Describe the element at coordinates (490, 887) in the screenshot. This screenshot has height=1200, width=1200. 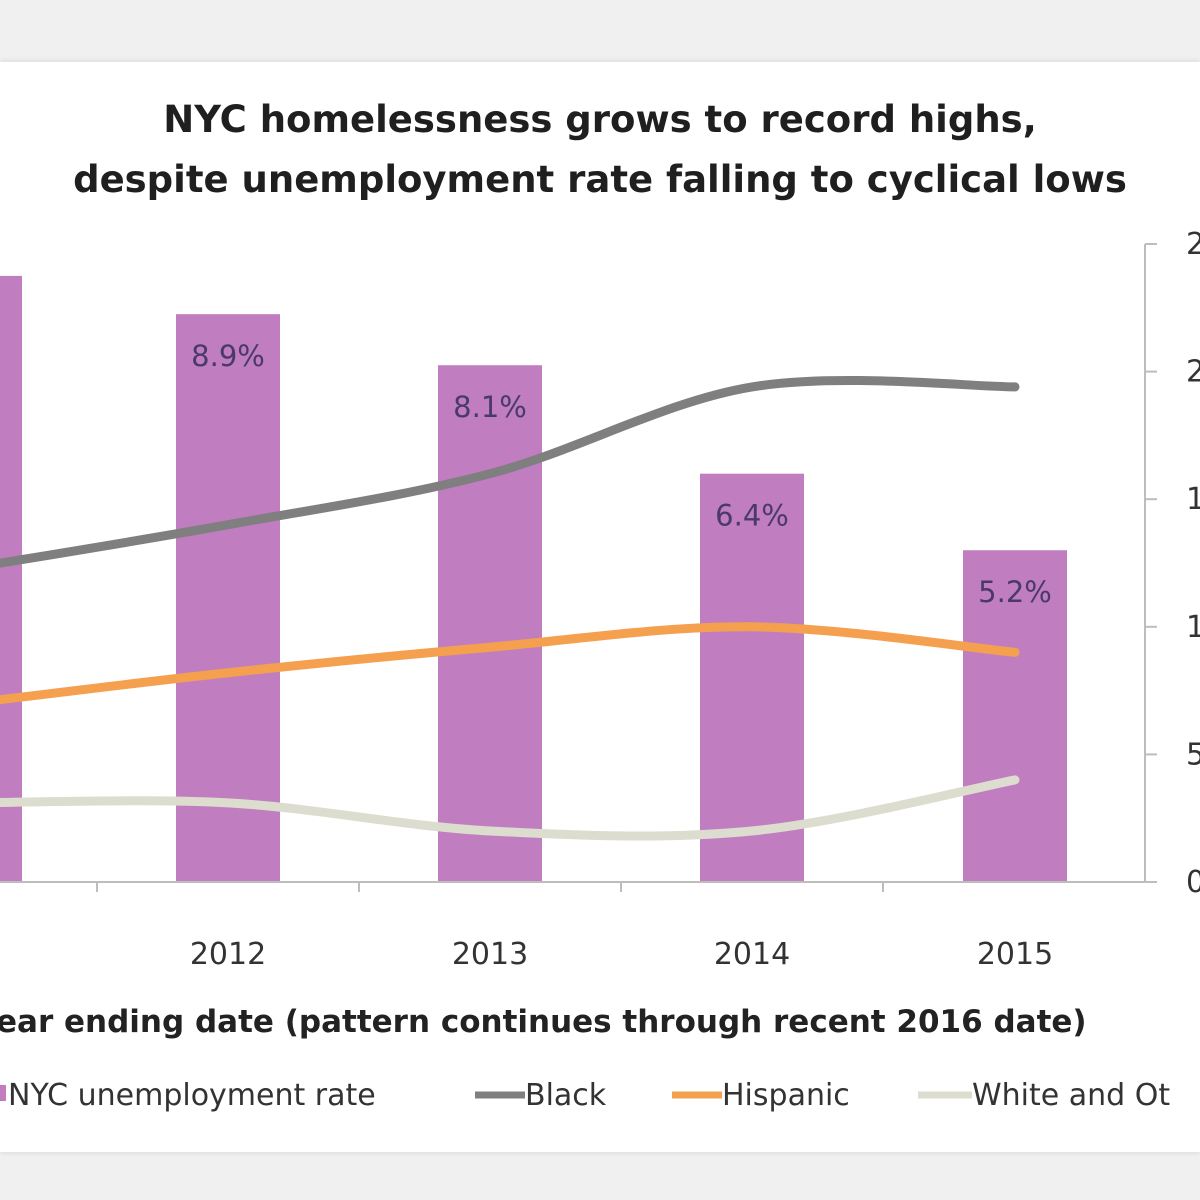
I see `x-axis-ticks` at that location.